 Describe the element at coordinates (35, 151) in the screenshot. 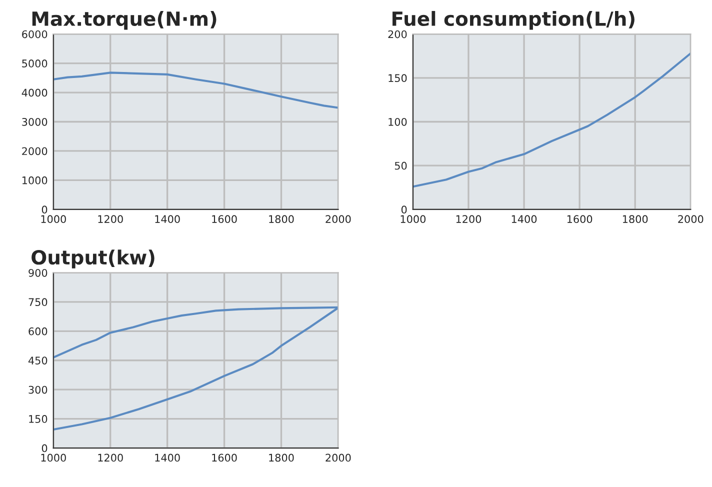

I see `y-tick-label: 2000` at that location.